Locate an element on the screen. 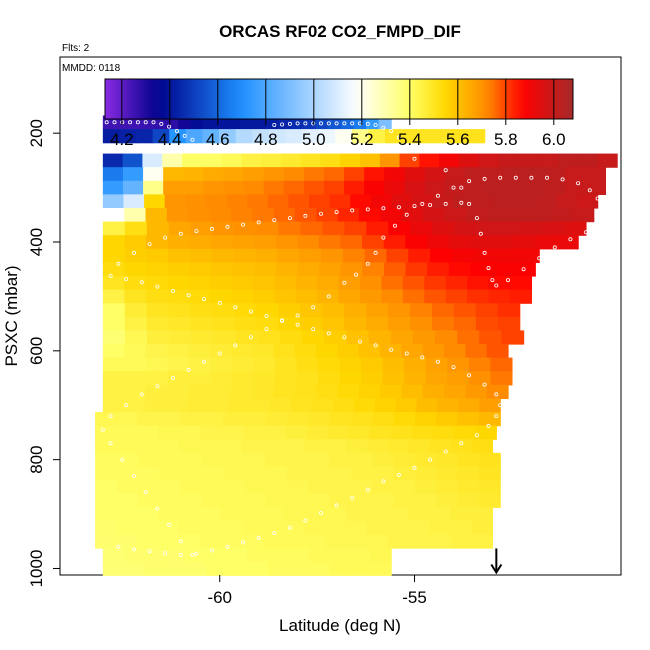  colorbar-tick-label: 5.0 is located at coordinates (314, 139).